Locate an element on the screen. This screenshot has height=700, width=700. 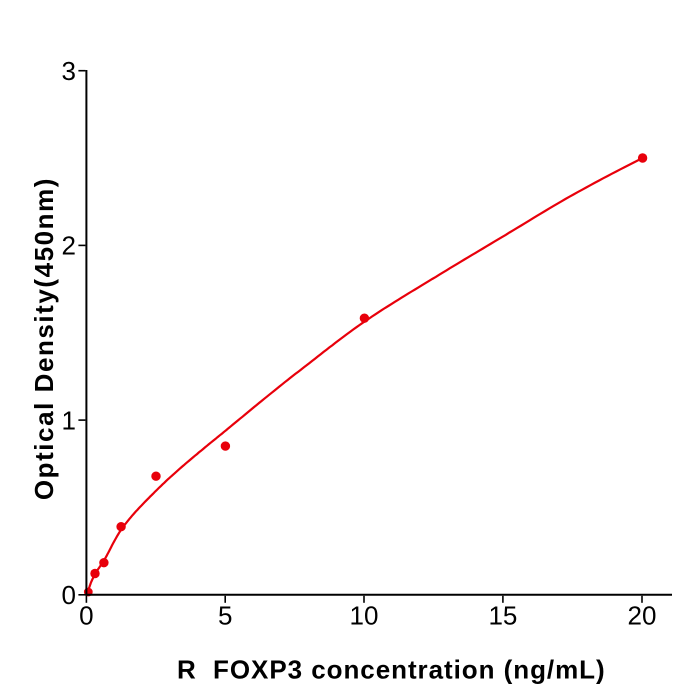
svg-text: 5 is located at coordinates (225, 616).